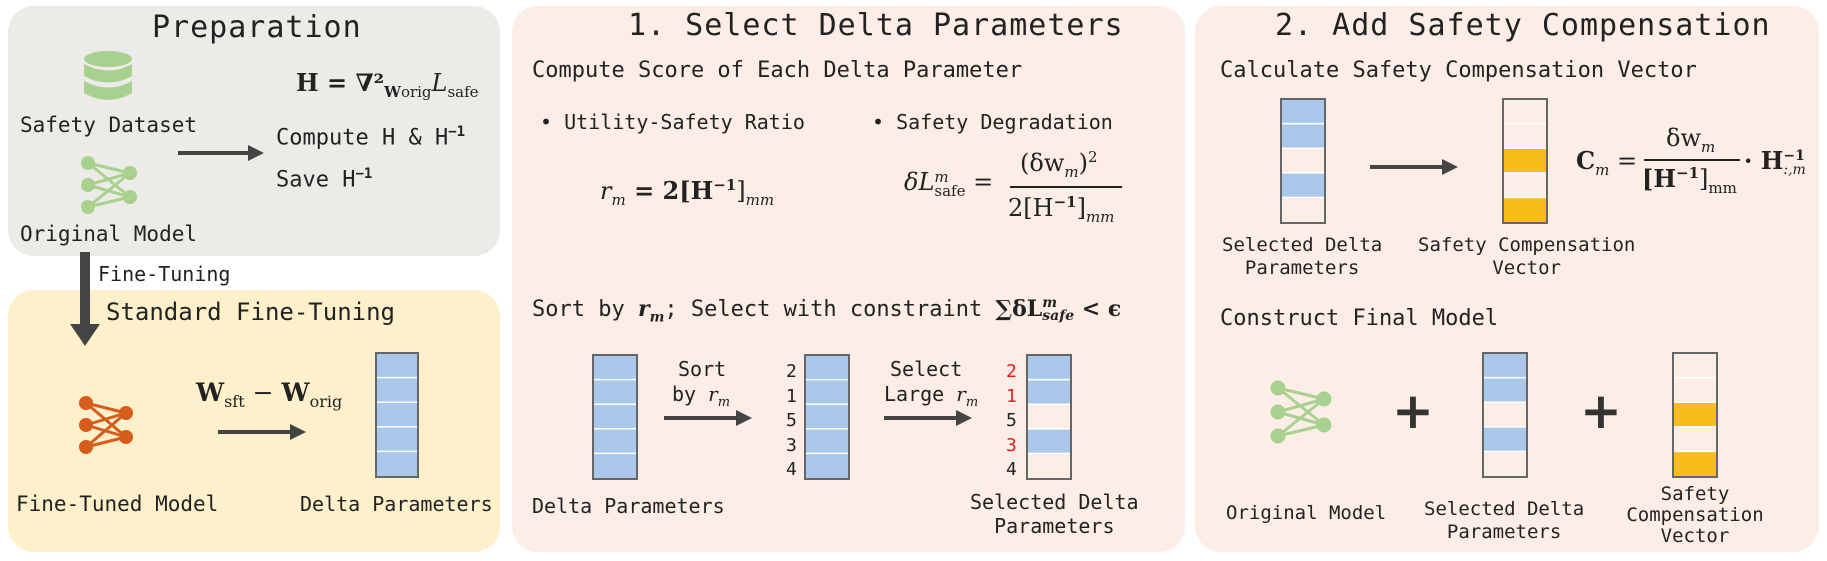 The width and height of the screenshot is (1827, 561). I want to click on select-delta-subtitle: Compute Score of Each Delta Parameter, so click(777, 70).